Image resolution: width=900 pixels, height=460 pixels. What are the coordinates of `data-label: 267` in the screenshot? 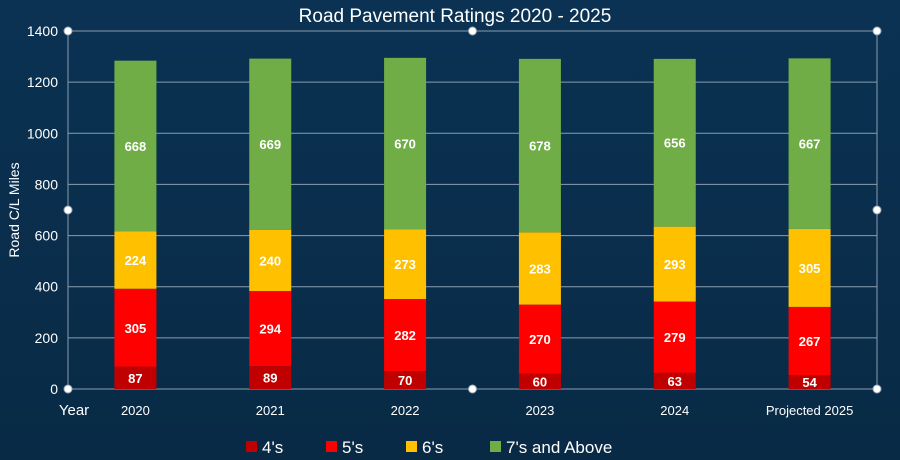 It's located at (810, 341).